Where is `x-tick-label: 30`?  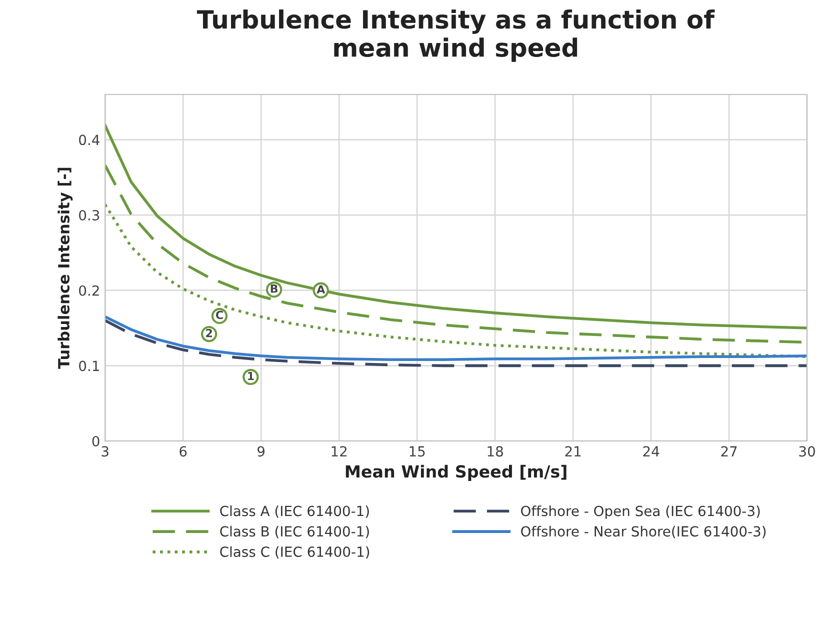
x-tick-label: 30 is located at coordinates (807, 451).